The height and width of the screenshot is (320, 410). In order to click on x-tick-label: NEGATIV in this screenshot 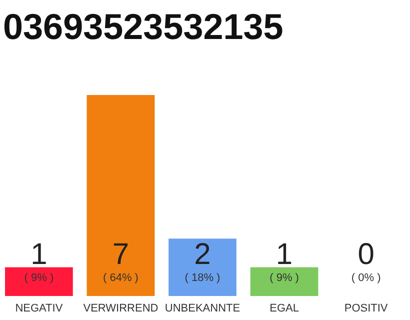, I will do `click(39, 308)`.